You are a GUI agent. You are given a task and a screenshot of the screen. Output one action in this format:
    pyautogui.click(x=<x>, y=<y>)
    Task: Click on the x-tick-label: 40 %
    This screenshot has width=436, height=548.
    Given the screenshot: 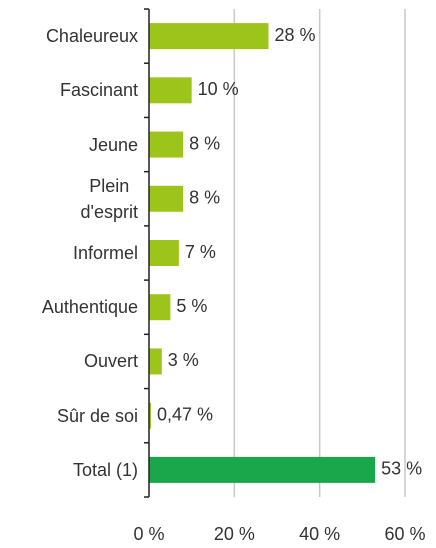 What is the action you would take?
    pyautogui.click(x=319, y=534)
    